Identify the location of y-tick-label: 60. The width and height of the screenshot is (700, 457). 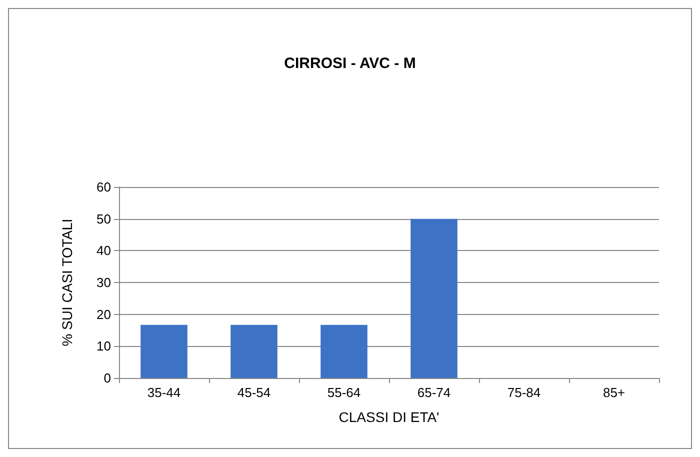
(103, 187).